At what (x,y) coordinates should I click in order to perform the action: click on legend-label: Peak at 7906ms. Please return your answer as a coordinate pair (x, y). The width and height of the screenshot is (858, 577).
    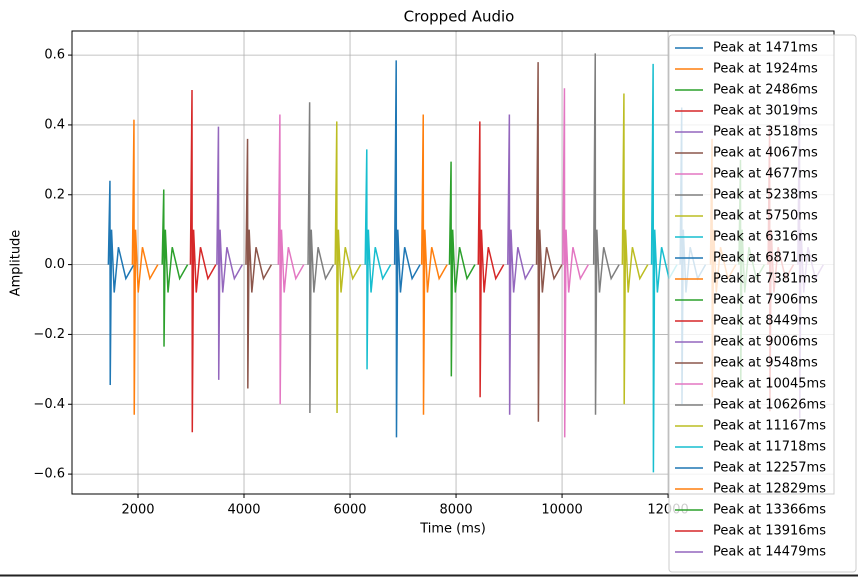
    Looking at the image, I should click on (765, 300).